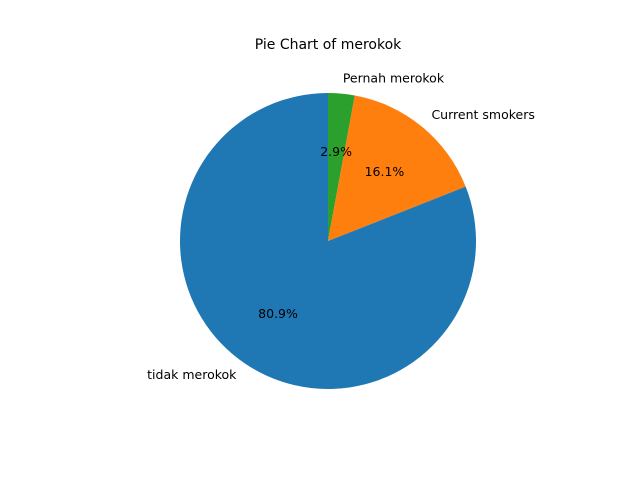  Describe the element at coordinates (341, 167) in the screenshot. I see `pie-slice-pernah-merokok` at that location.